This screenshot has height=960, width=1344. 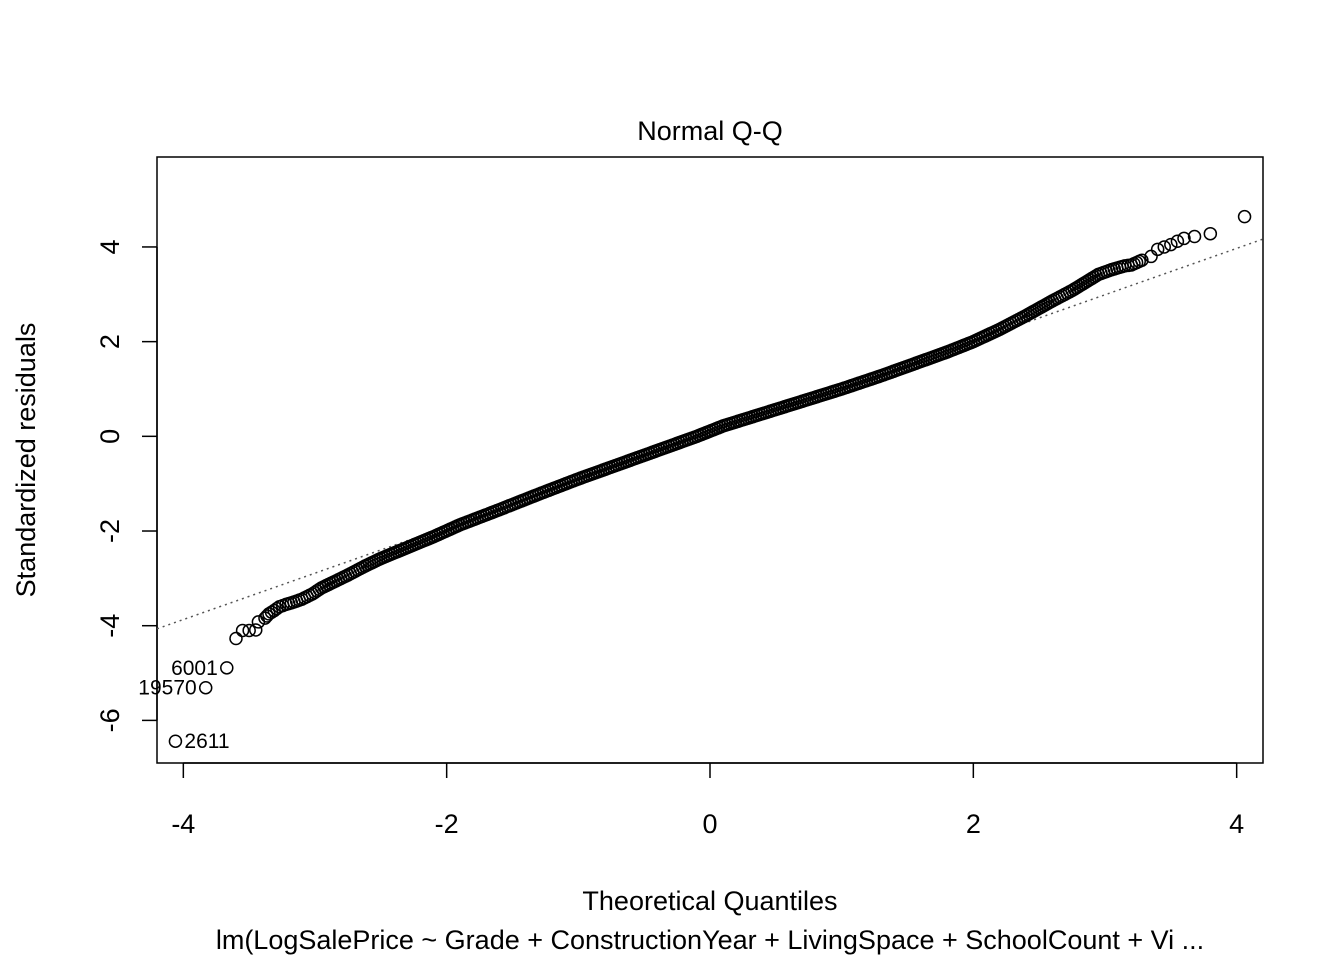 What do you see at coordinates (709, 824) in the screenshot?
I see `x-tick-label: 0` at bounding box center [709, 824].